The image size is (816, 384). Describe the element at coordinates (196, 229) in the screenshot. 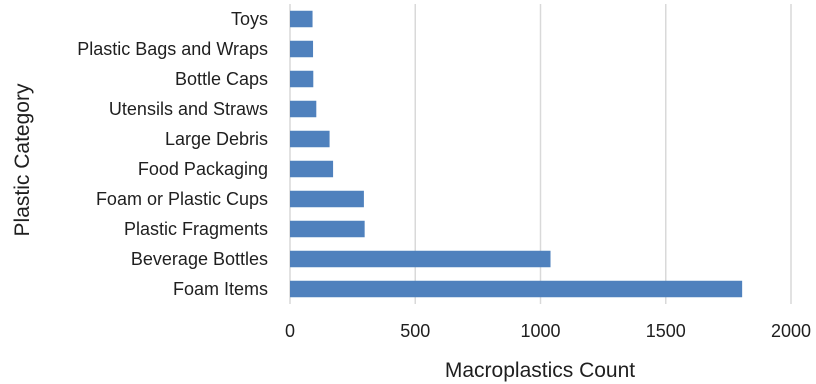

I see `category-label: Plastic Fragments` at that location.